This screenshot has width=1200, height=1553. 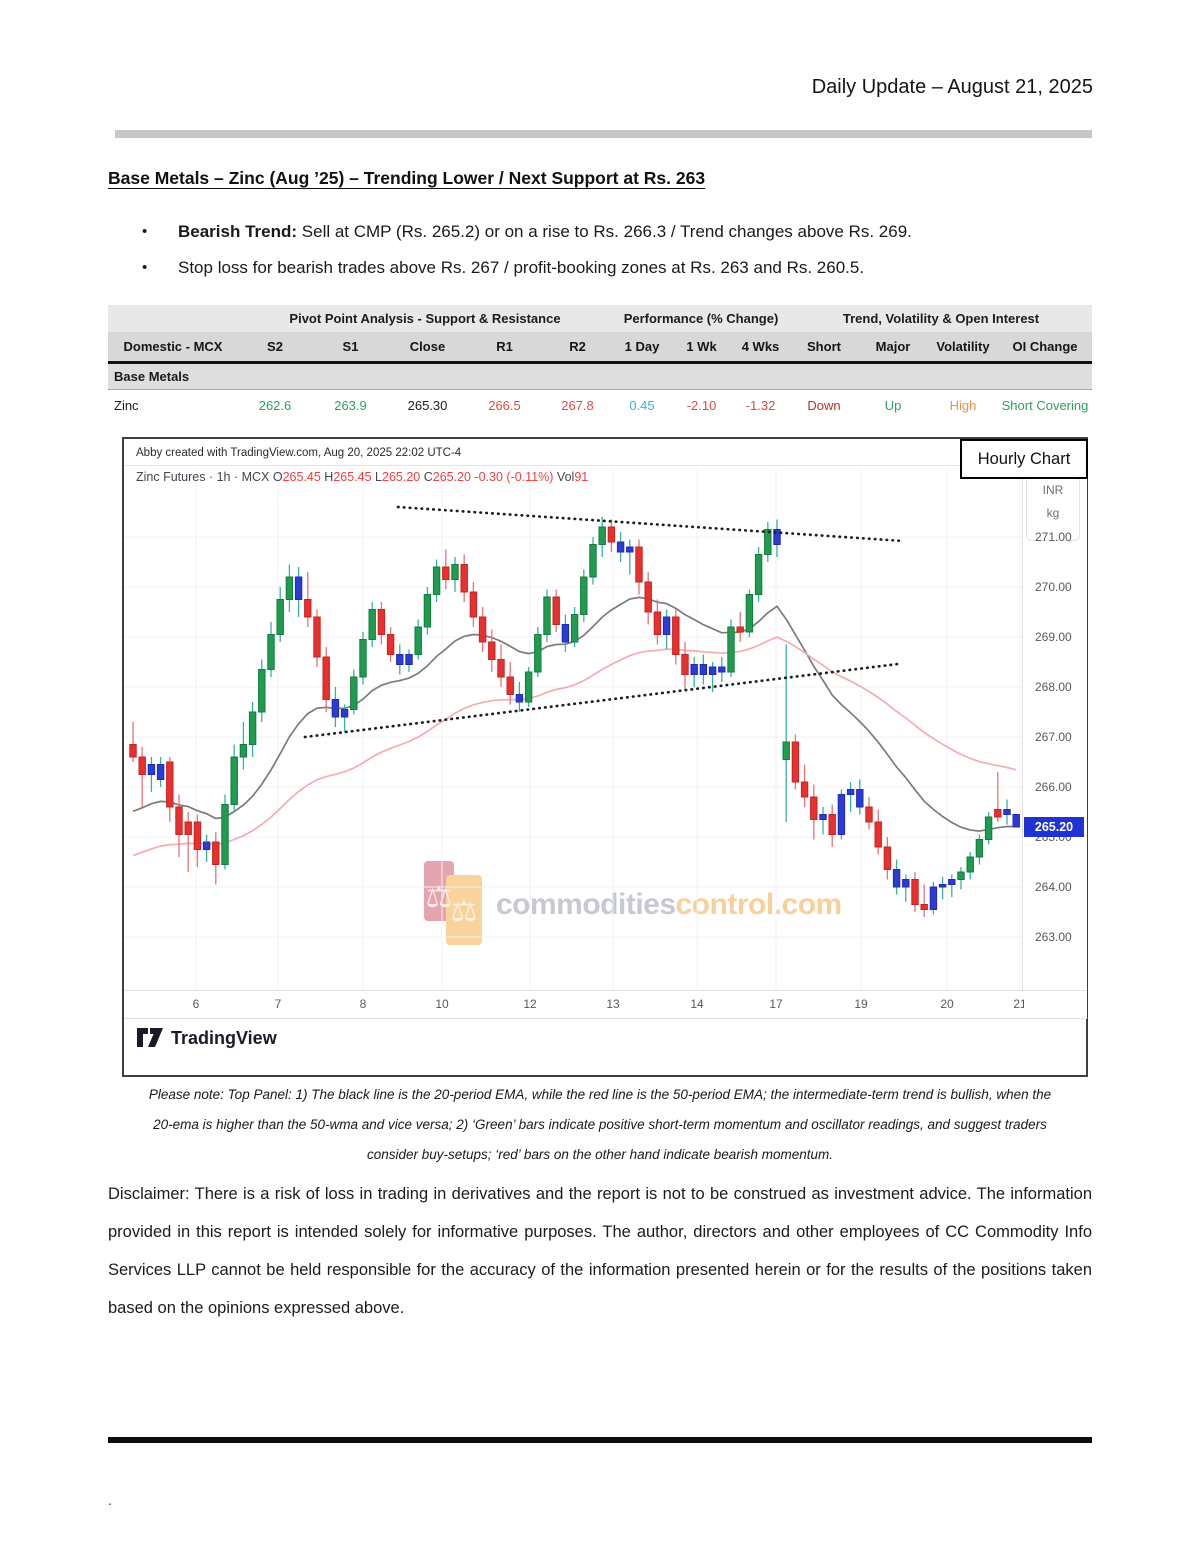 What do you see at coordinates (1053, 687) in the screenshot?
I see `y-axis-label: 268.00` at bounding box center [1053, 687].